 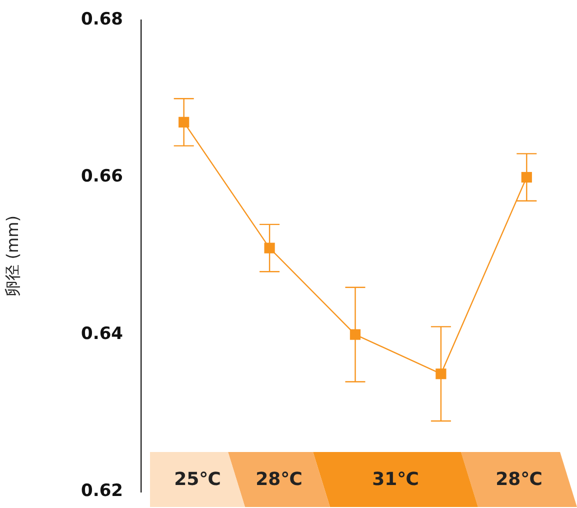 I want to click on y-tick-label: 0.68, so click(x=102, y=19).